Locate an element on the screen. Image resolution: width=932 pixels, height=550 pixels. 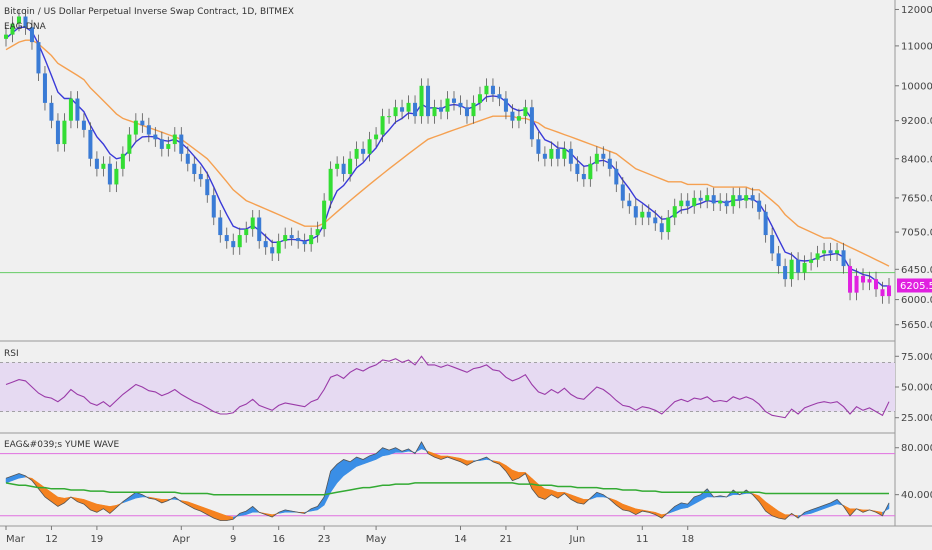
time-tick-label: 9 is located at coordinates (233, 539).